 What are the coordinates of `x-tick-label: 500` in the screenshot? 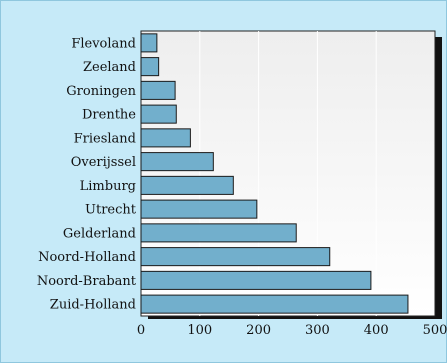 It's located at (435, 330).